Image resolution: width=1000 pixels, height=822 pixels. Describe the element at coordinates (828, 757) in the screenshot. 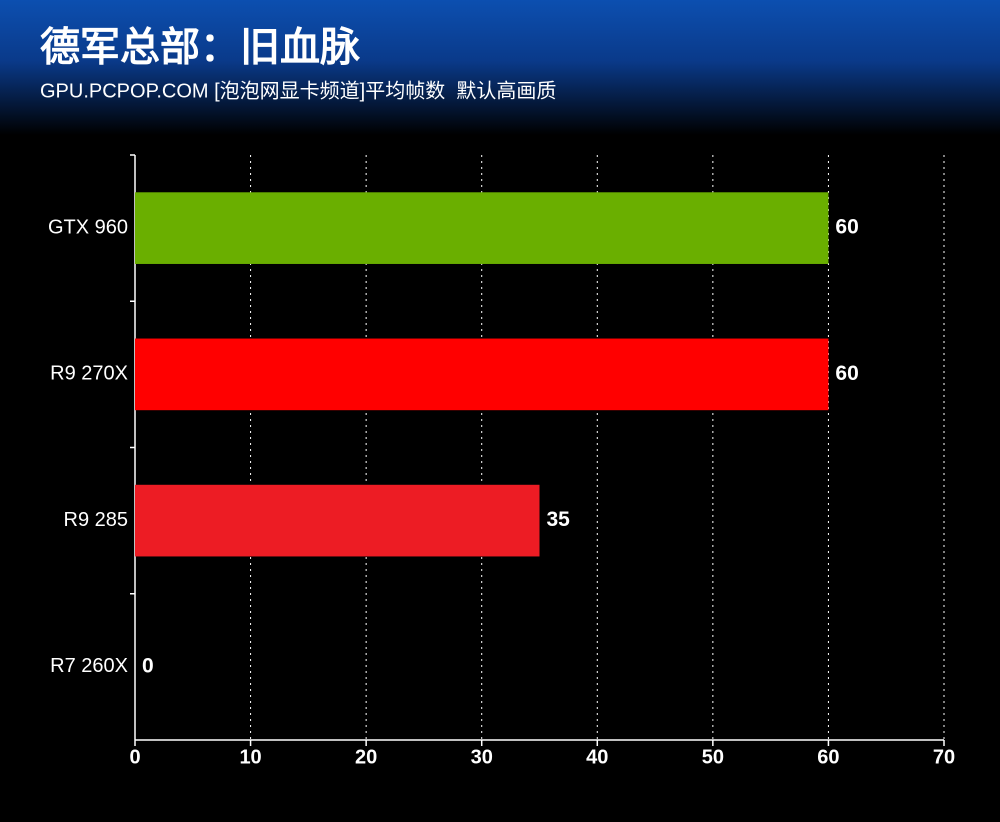

I see `x-tick-label: 60` at that location.